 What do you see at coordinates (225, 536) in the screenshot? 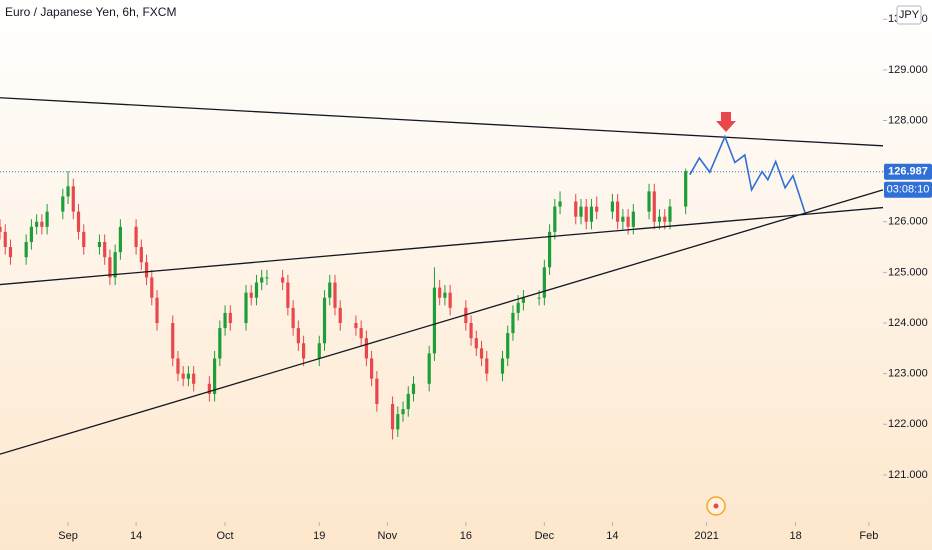
I see `x-tick-label: Oct` at bounding box center [225, 536].